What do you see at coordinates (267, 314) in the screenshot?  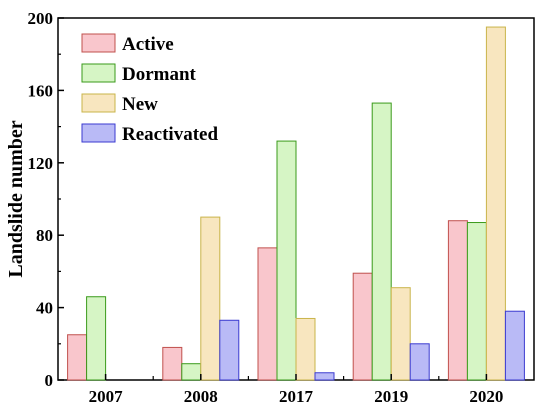 I see `bar-active-2017` at bounding box center [267, 314].